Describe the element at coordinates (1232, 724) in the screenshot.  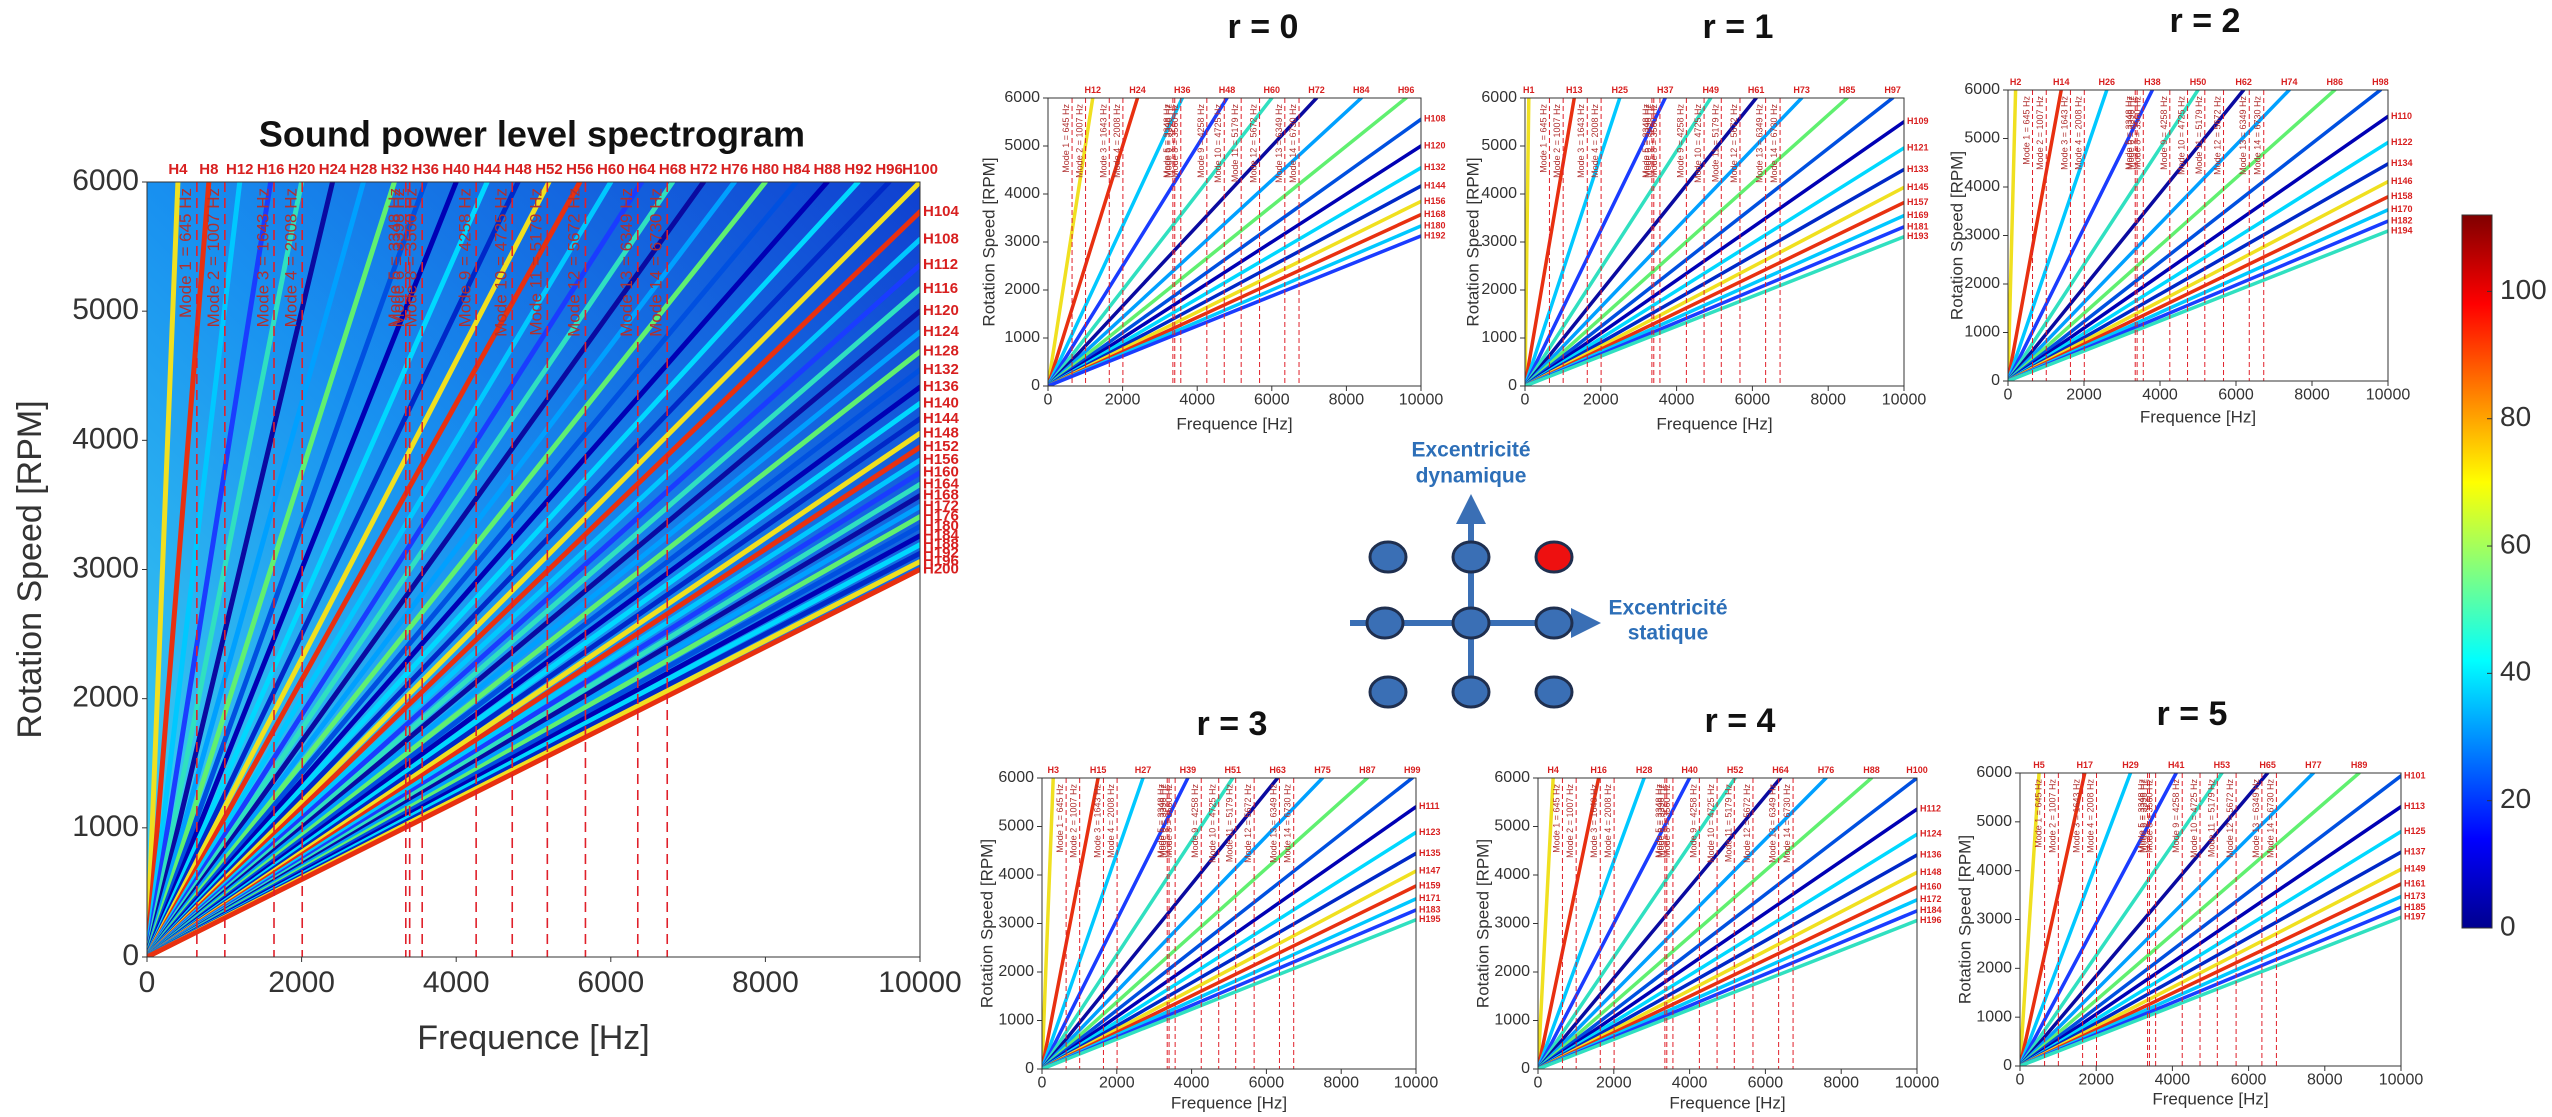
I see `chart-title: r = 3` at that location.